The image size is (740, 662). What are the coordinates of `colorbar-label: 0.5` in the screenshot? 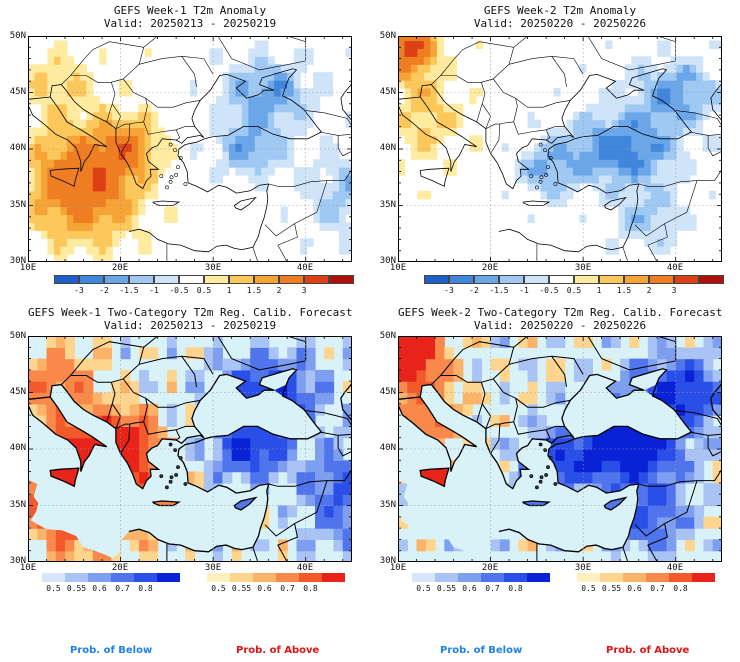 It's located at (588, 588).